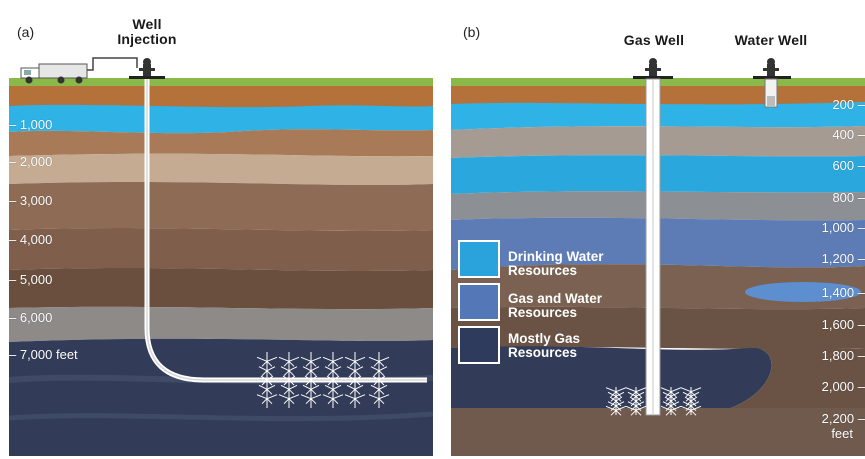 This screenshot has width=865, height=459. I want to click on depth-label-2000: – 2,000, so click(31, 161).